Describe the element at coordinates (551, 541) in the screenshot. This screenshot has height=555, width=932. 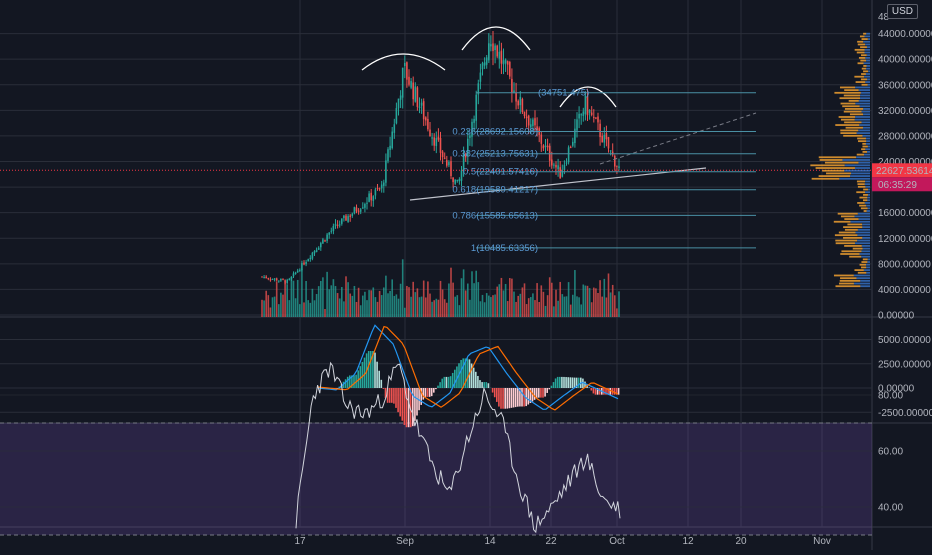
I see `time-tick-label: 22` at that location.